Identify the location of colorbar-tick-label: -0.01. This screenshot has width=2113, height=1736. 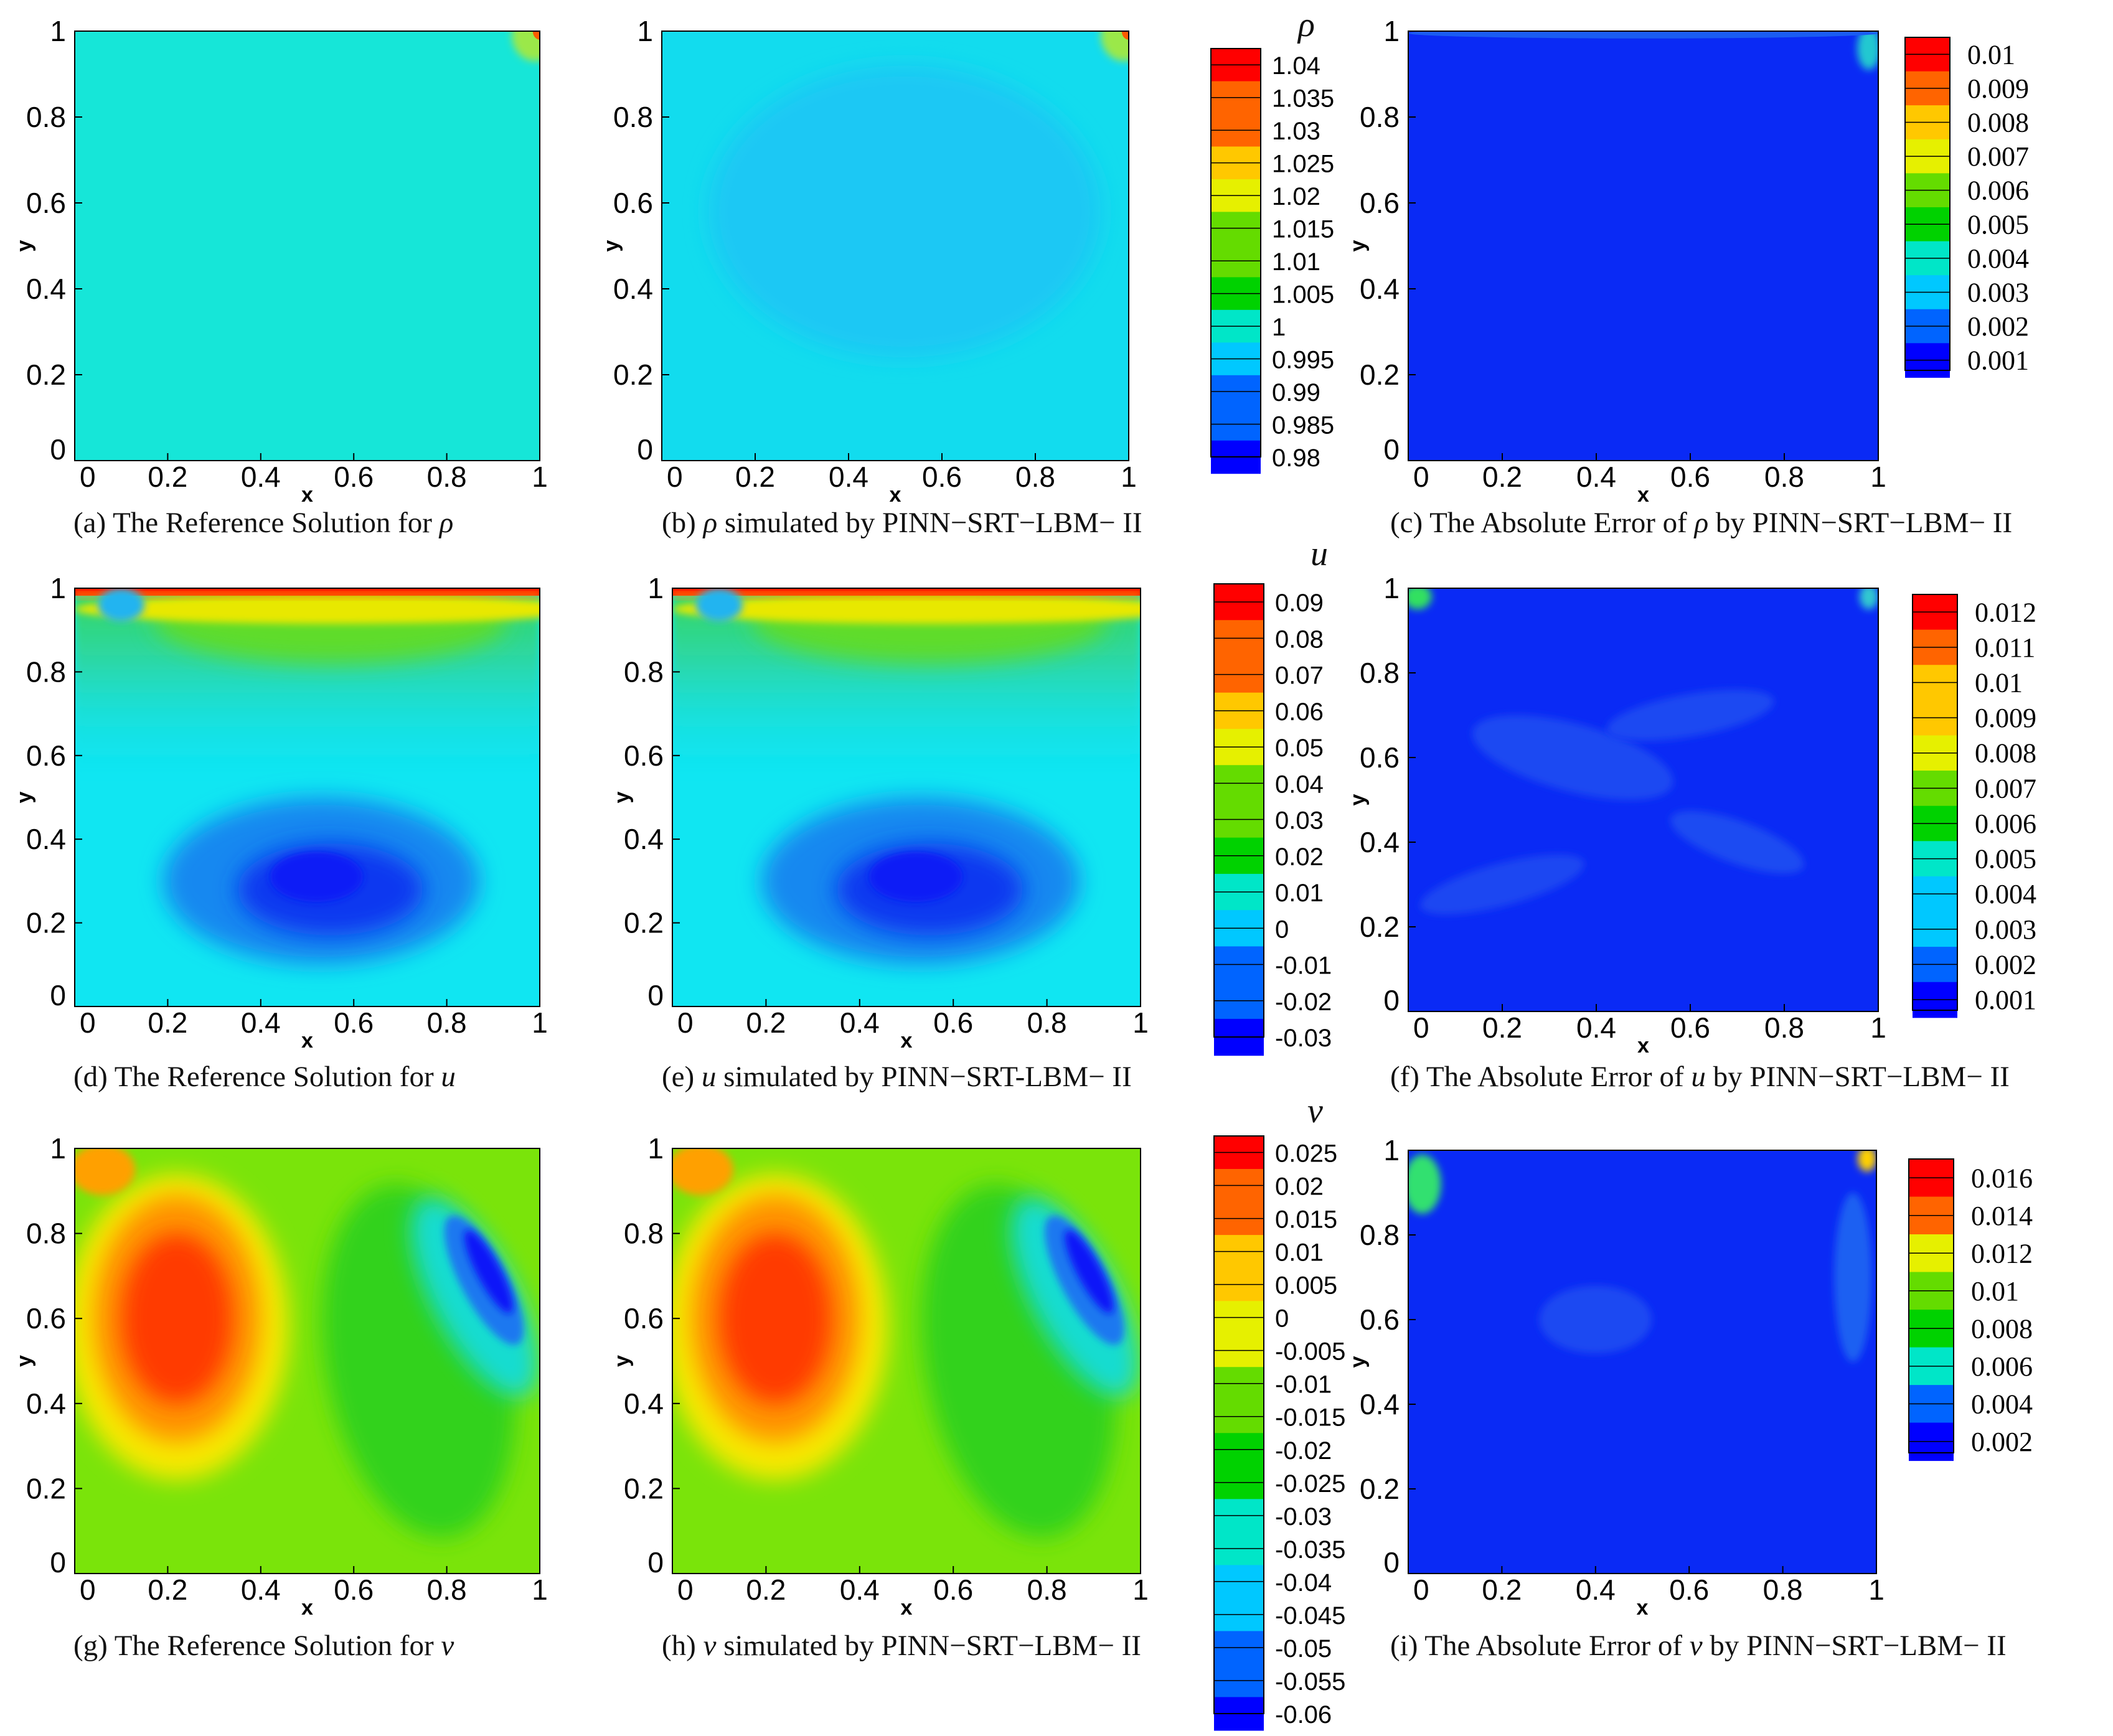
(1303, 1385).